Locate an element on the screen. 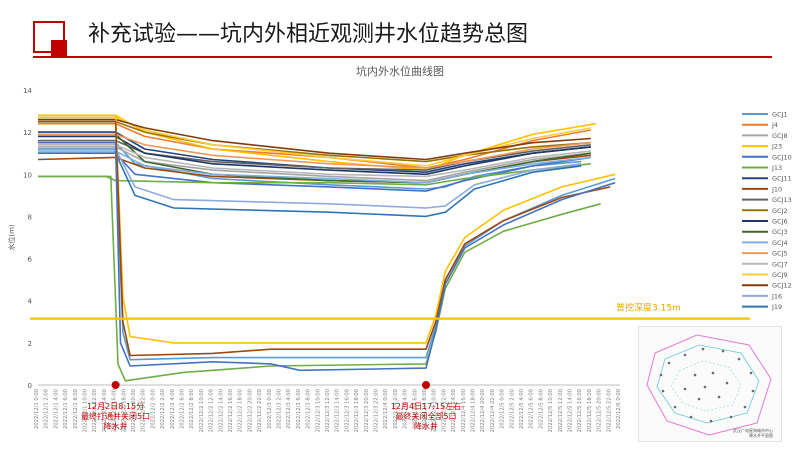  excavation-depth-label: 普挖深度3.15m is located at coordinates (648, 308).